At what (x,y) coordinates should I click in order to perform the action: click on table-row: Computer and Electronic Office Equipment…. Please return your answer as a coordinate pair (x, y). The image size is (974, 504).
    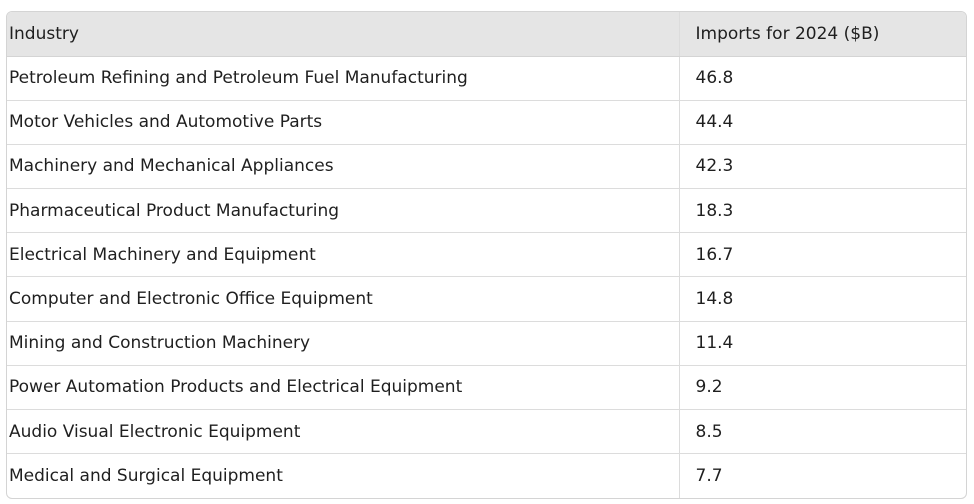
    Looking at the image, I should click on (486, 299).